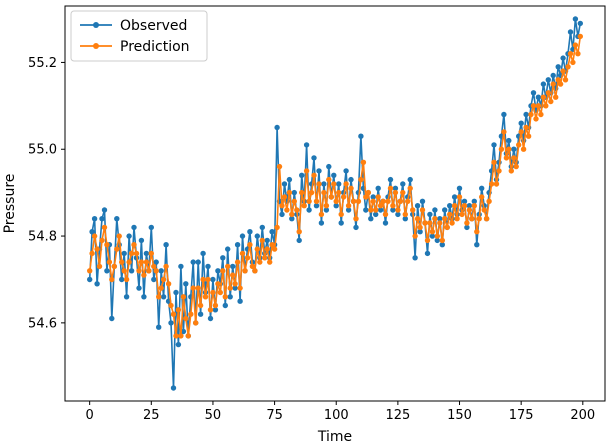 The height and width of the screenshot is (448, 610). What do you see at coordinates (340, 423) in the screenshot?
I see `x-axis: 0 25 50 75 100 125 150 175 200 Time` at bounding box center [340, 423].